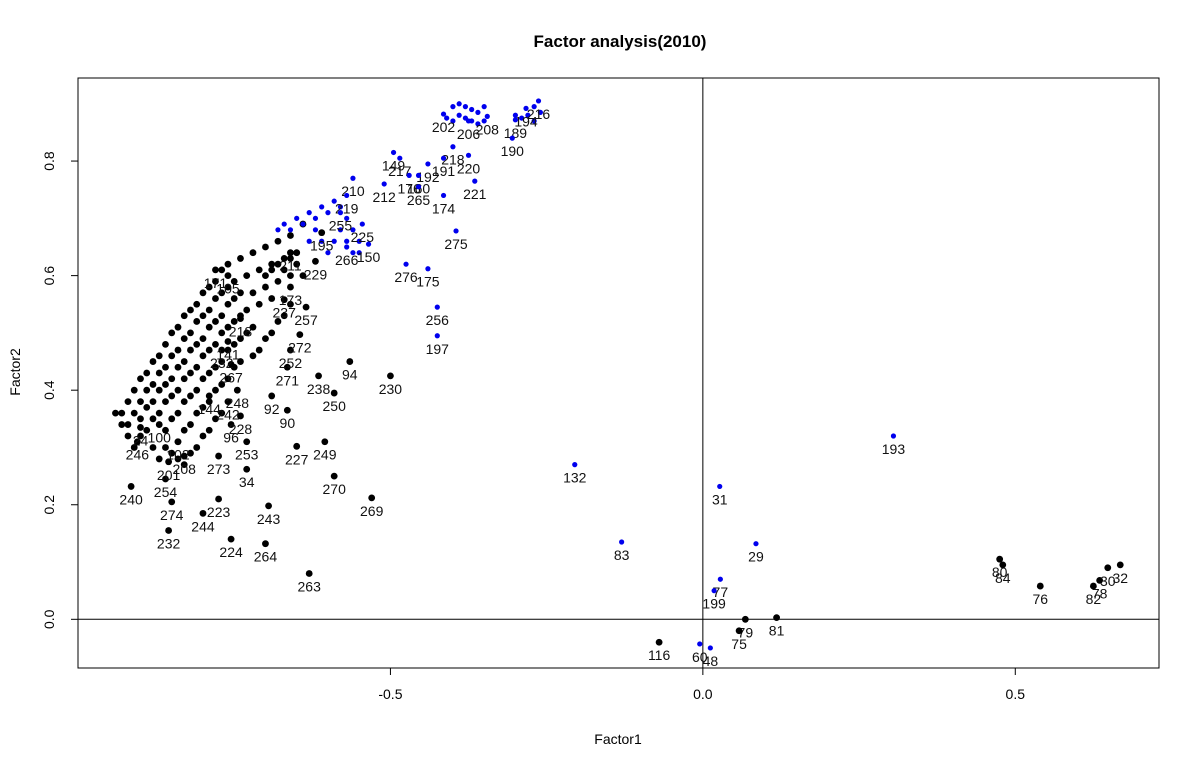 Image resolution: width=1200 pixels, height=767 pixels. Describe the element at coordinates (618, 739) in the screenshot. I see `x-axis-label: Factor1` at that location.